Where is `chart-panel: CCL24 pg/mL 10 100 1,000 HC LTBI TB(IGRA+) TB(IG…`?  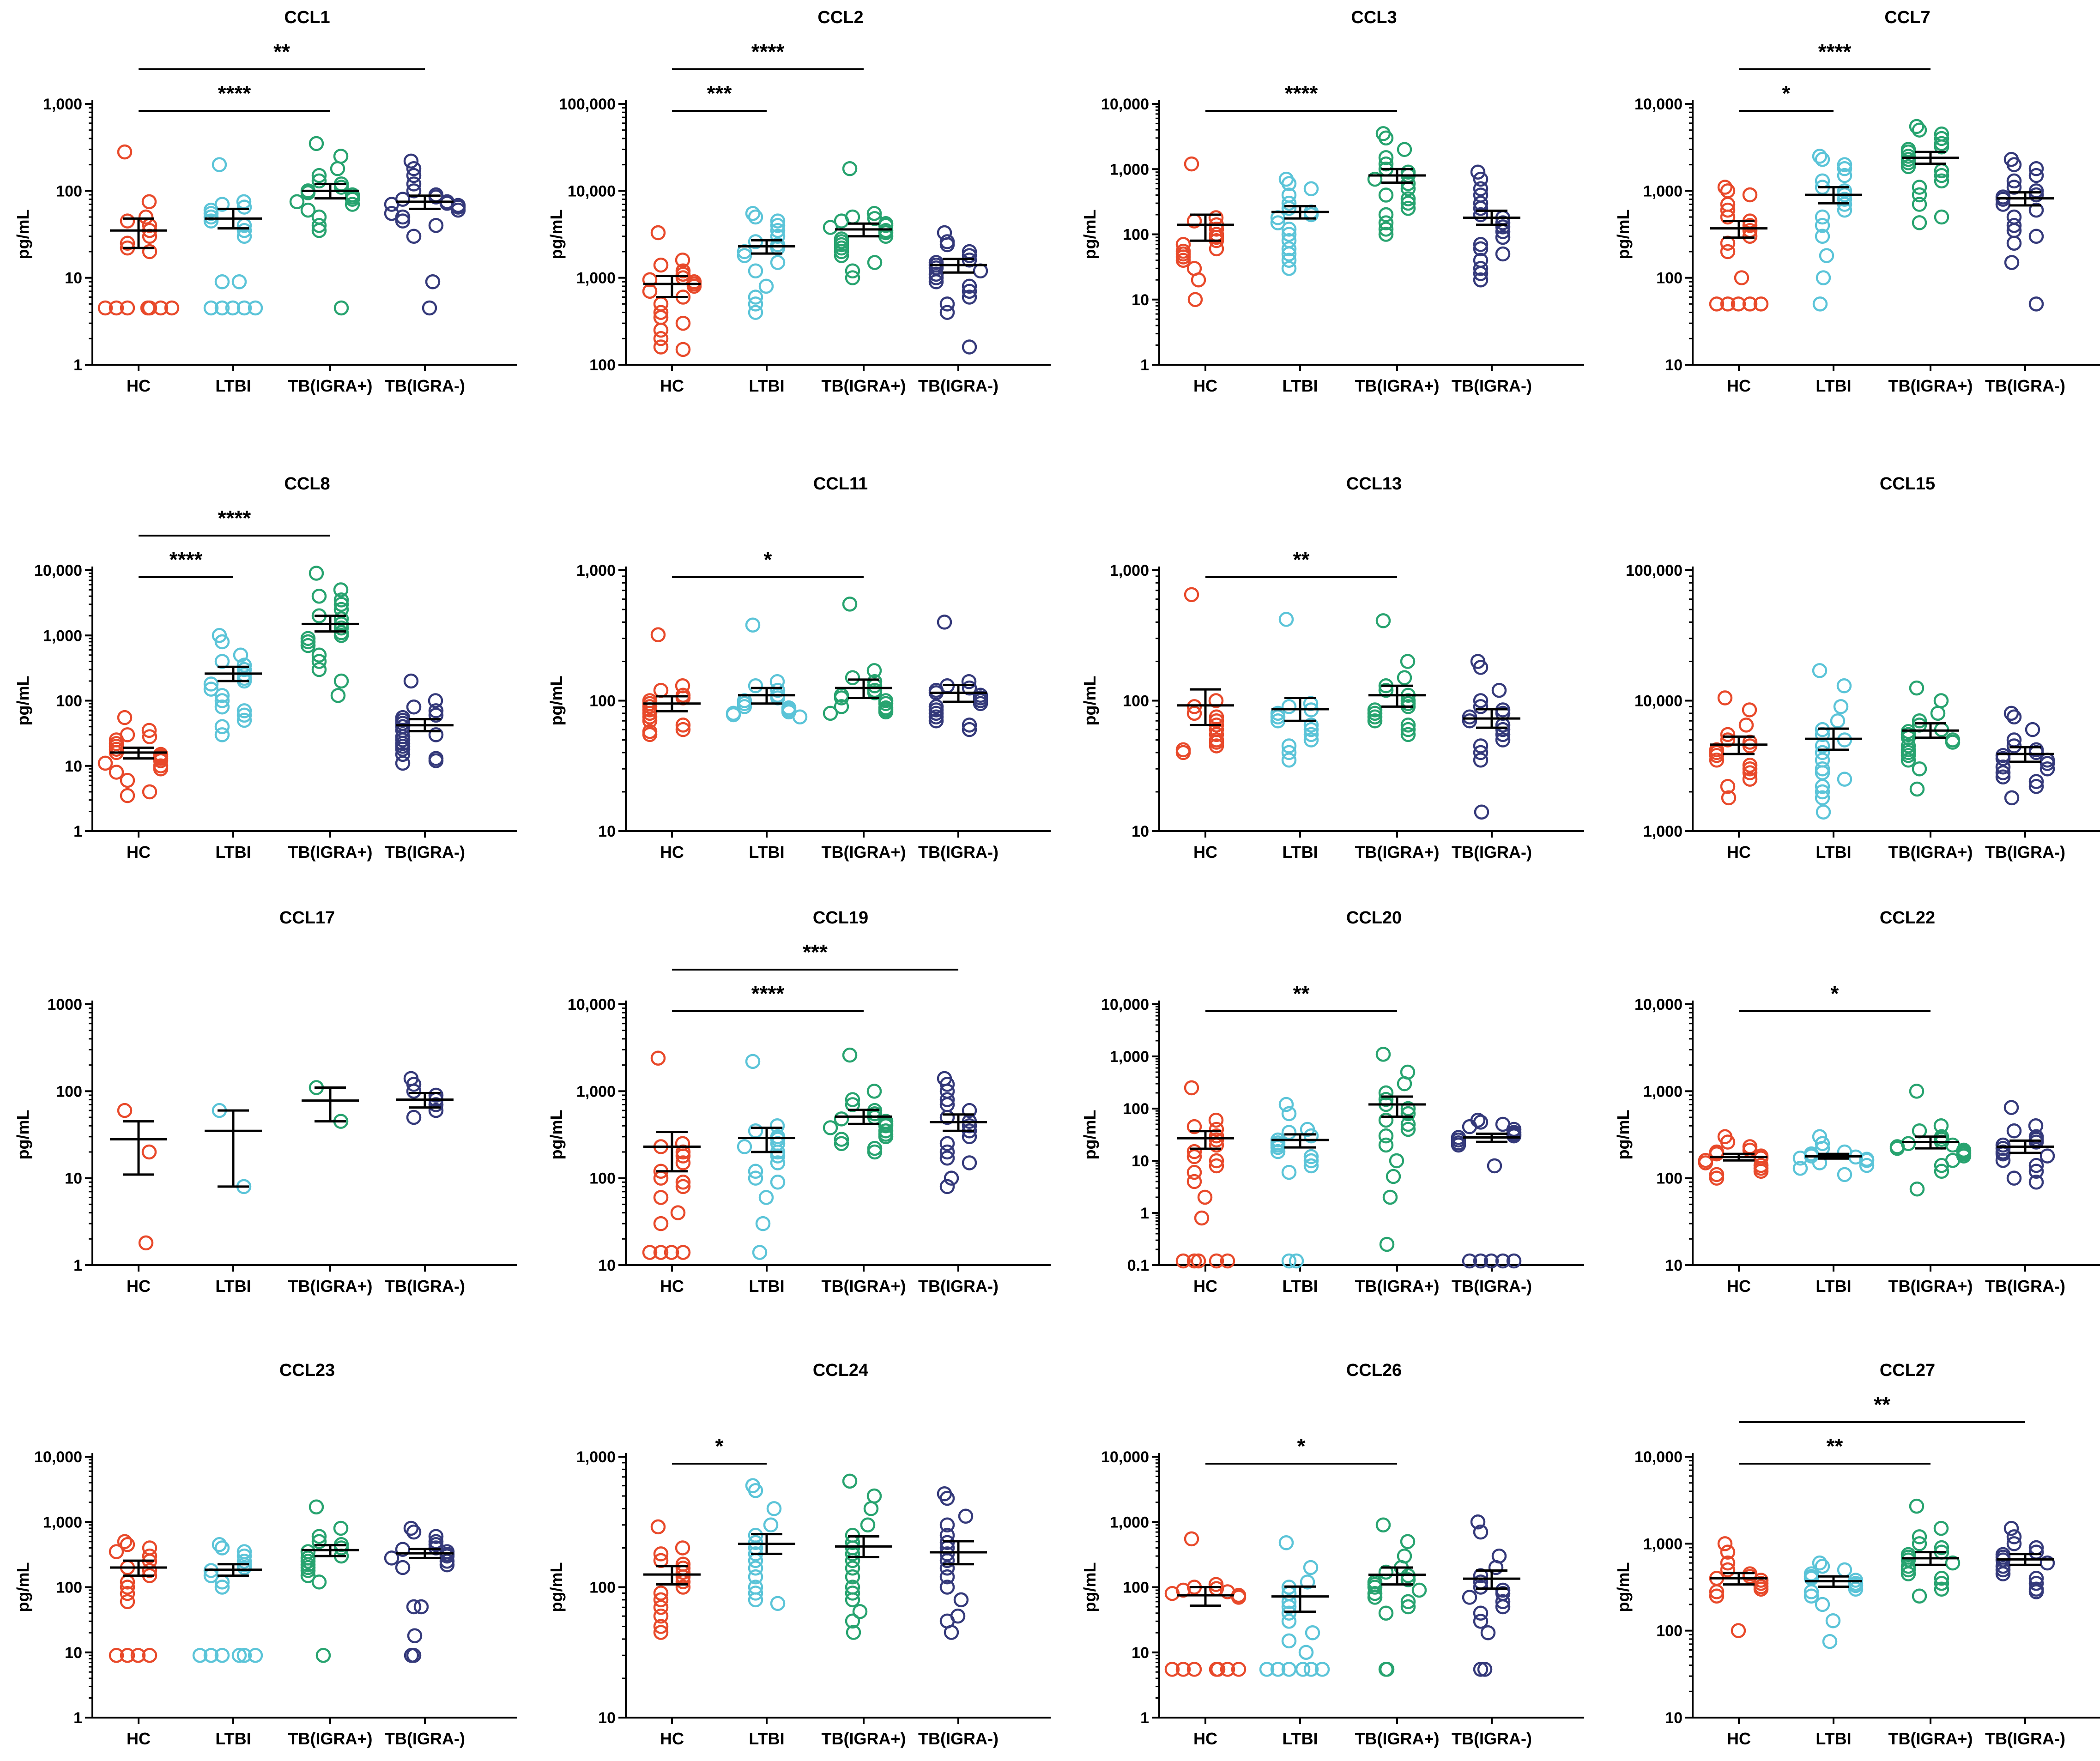 chart-panel: CCL24 pg/mL 10 100 1,000 HC LTBI TB(IGRA+) TB(IG… is located at coordinates (799, 1555).